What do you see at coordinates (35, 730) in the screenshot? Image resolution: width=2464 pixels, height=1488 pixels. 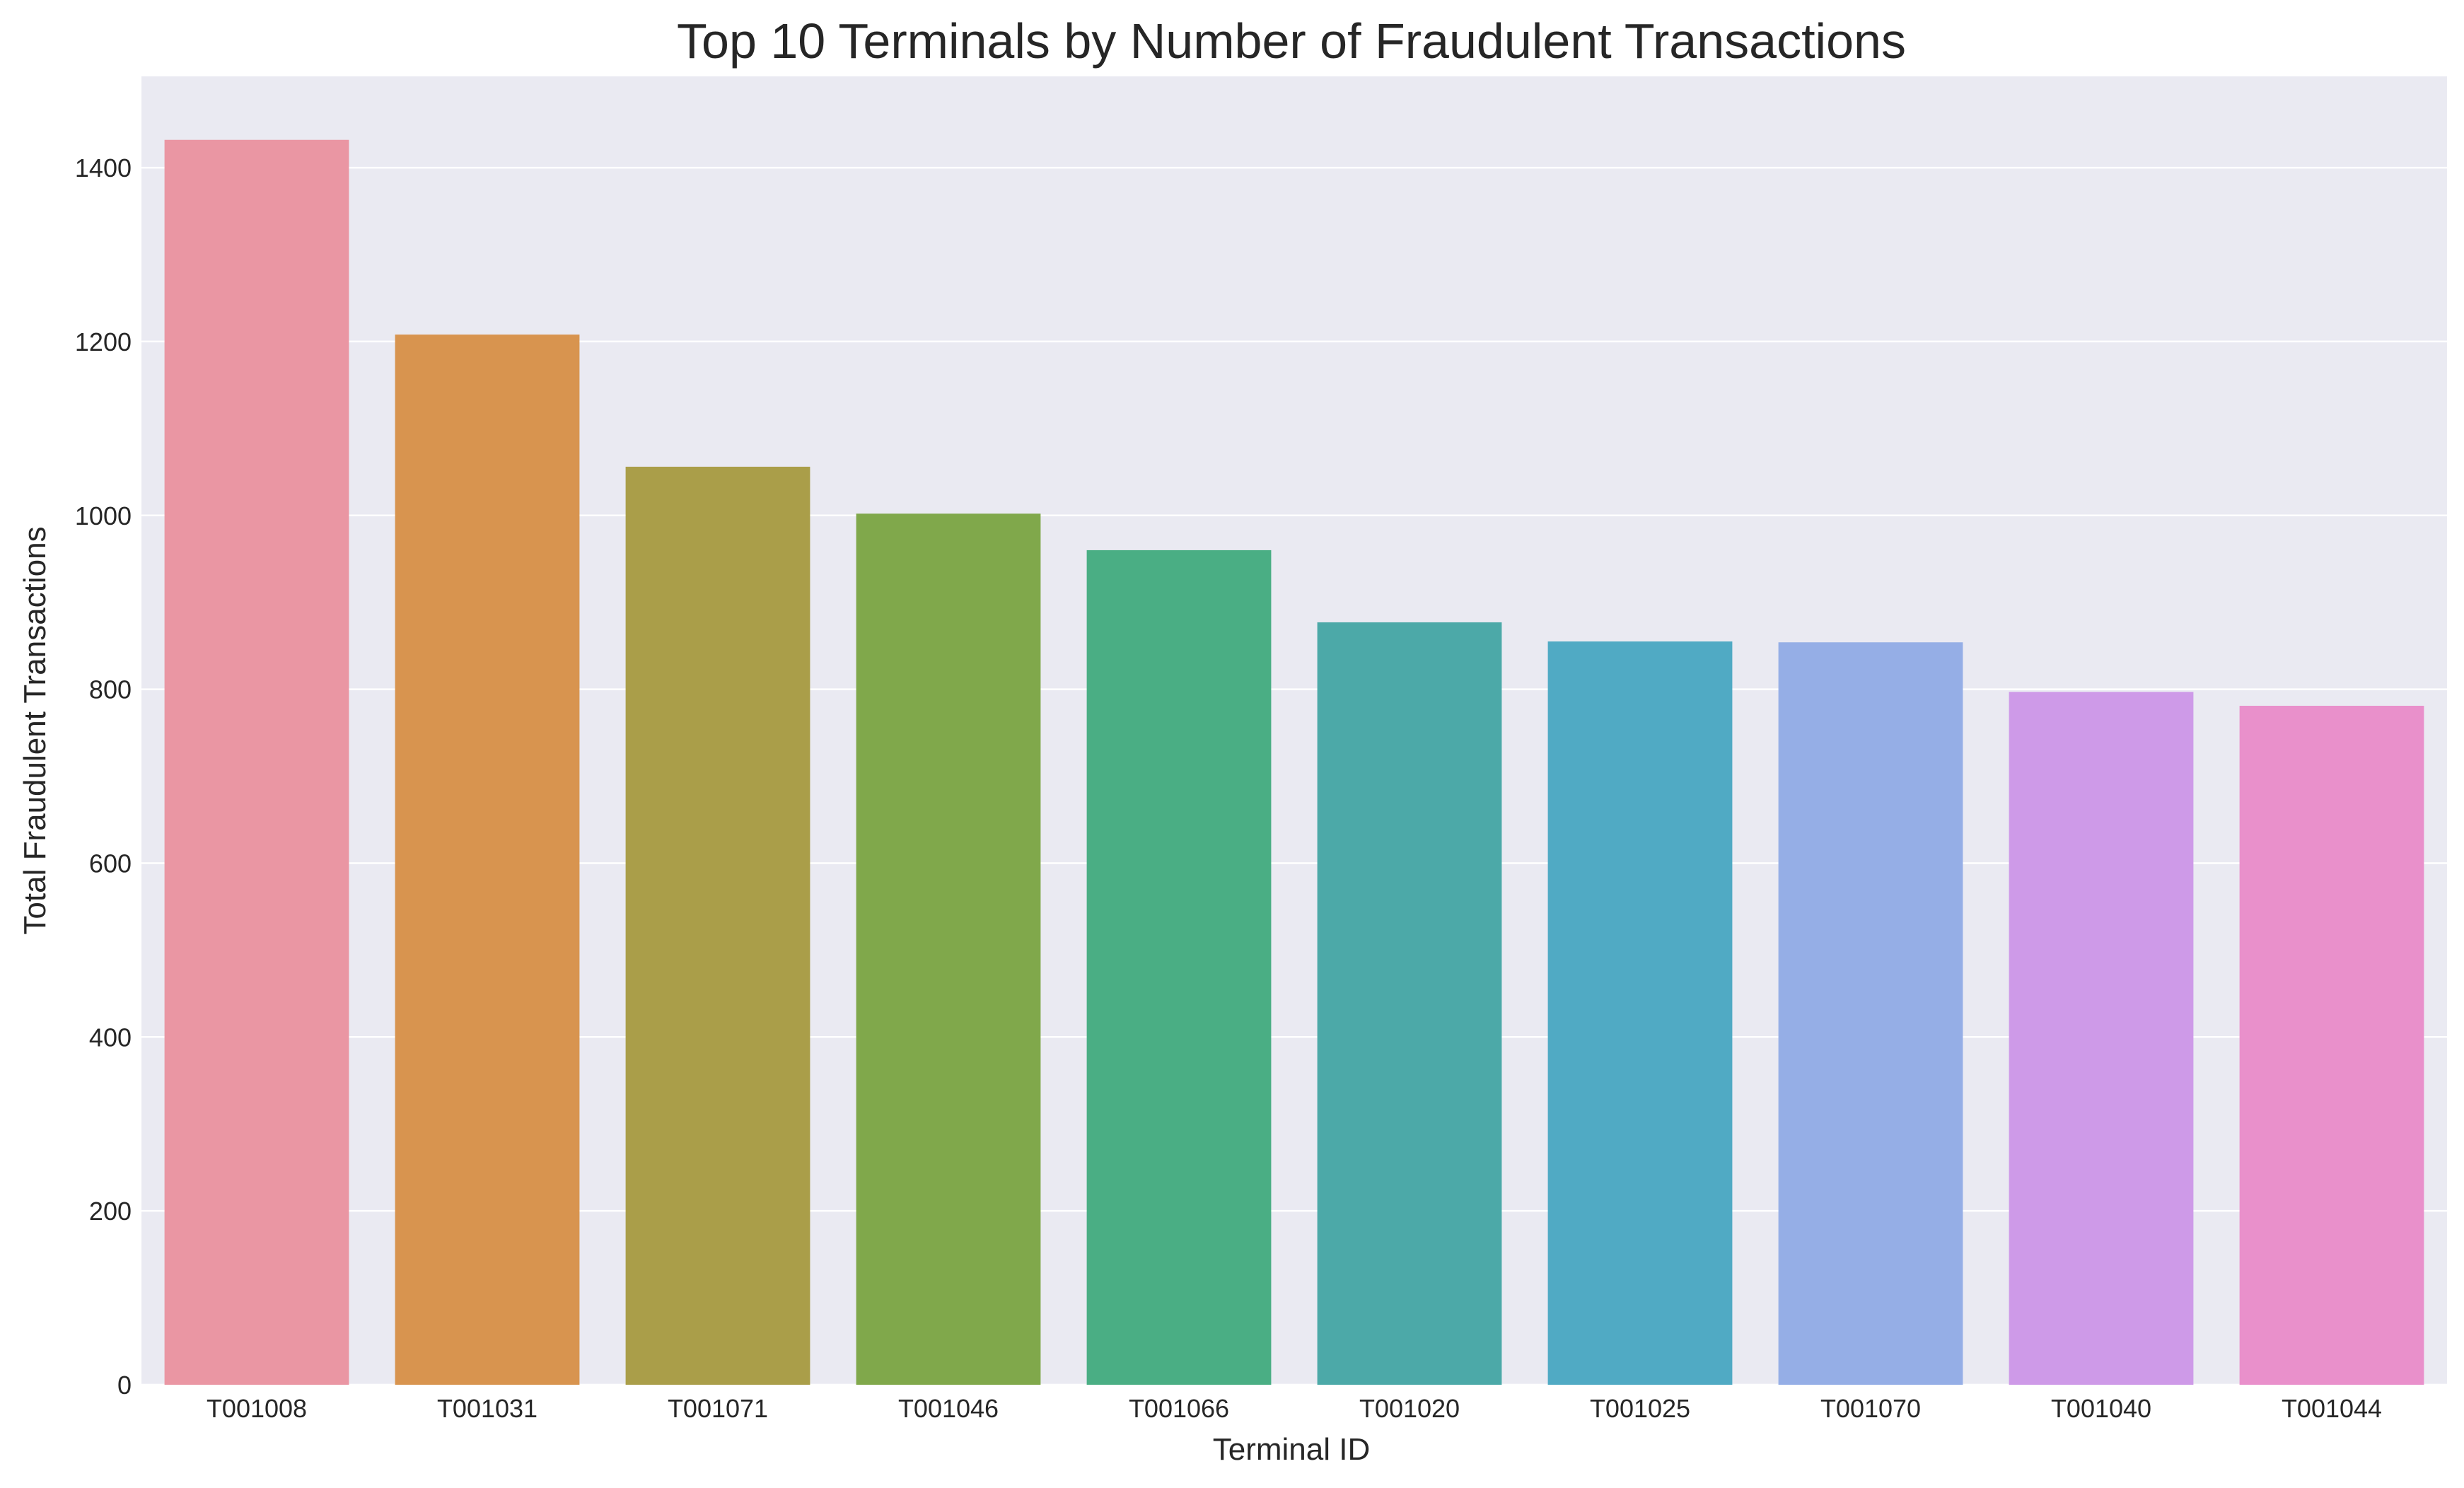 I see `y-axis-label: Total Fraudulent Transactions` at bounding box center [35, 730].